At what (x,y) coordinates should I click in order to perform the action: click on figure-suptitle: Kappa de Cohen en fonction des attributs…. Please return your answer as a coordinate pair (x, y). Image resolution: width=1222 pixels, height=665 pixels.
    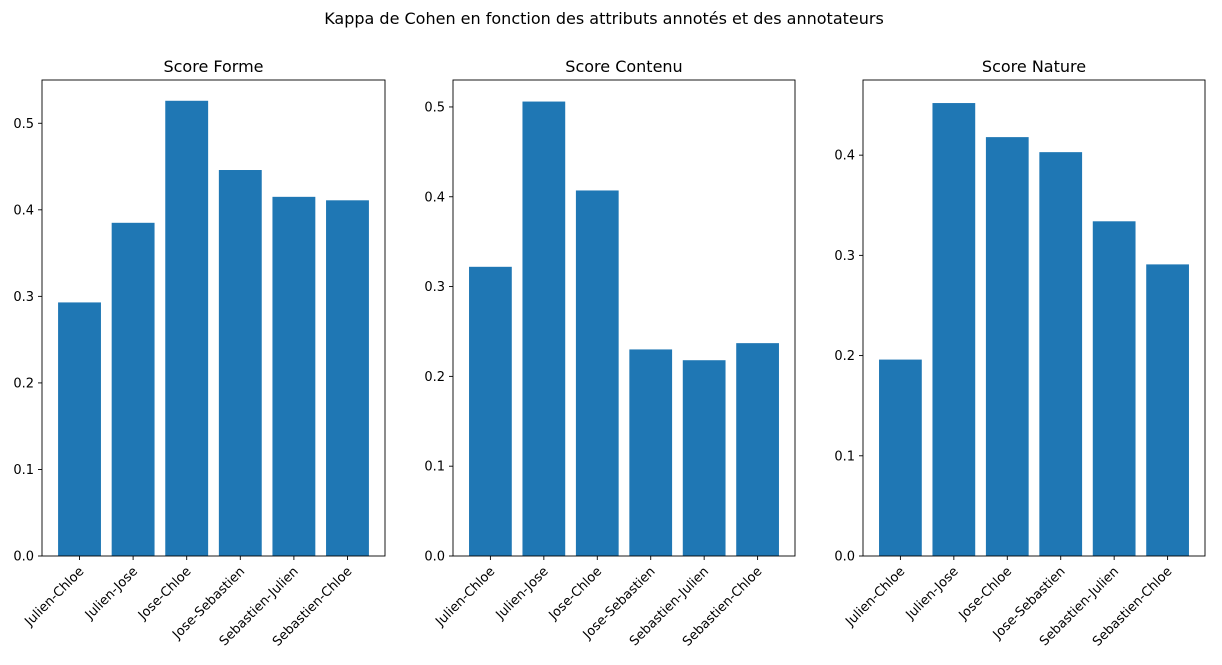
    Looking at the image, I should click on (604, 18).